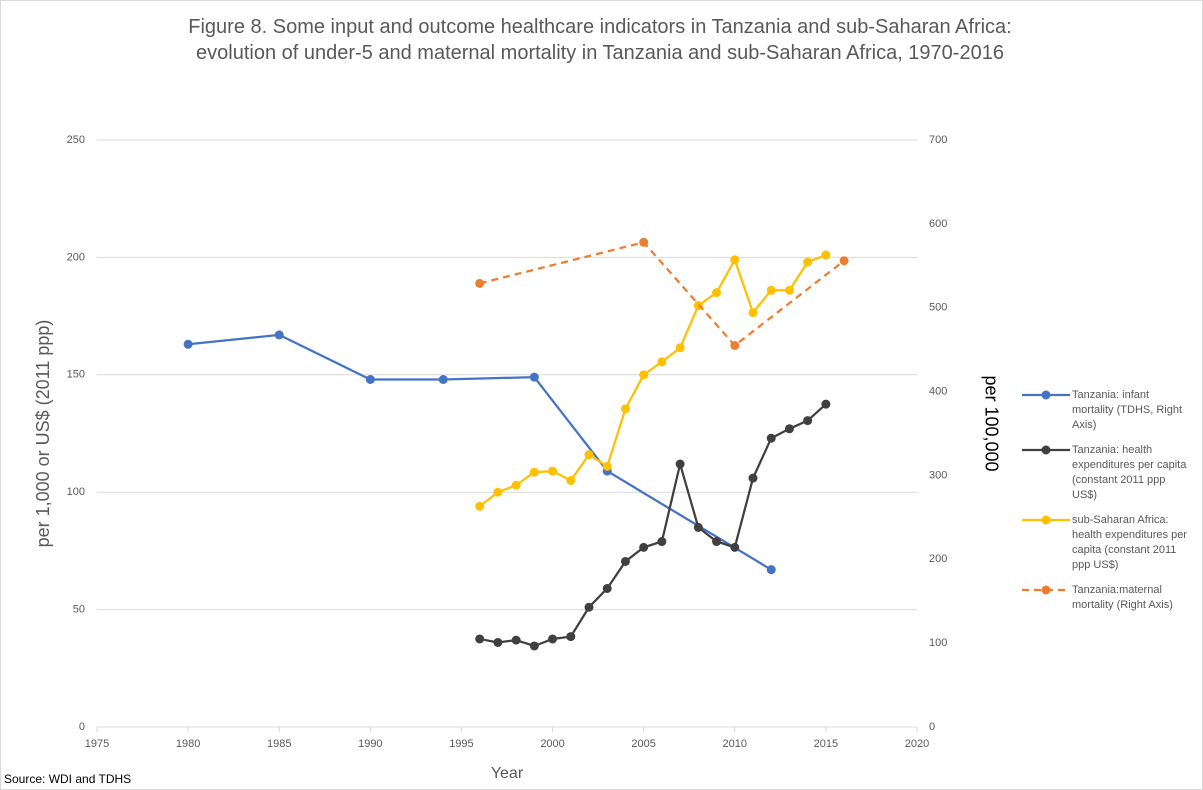 The image size is (1203, 790). I want to click on y2-tick-label: 700, so click(938, 140).